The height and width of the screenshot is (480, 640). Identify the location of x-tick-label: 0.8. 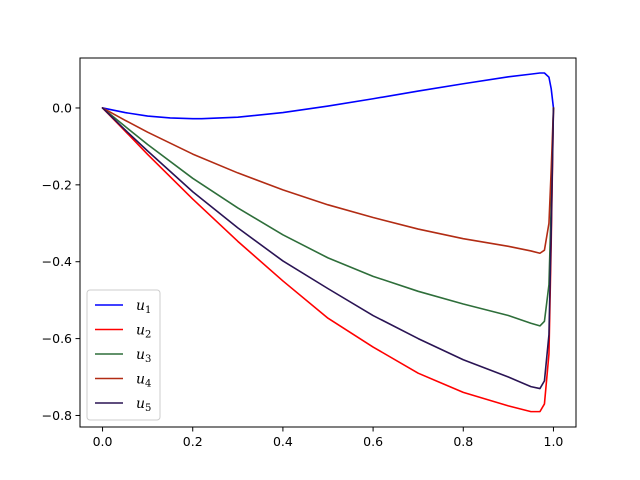
(463, 441).